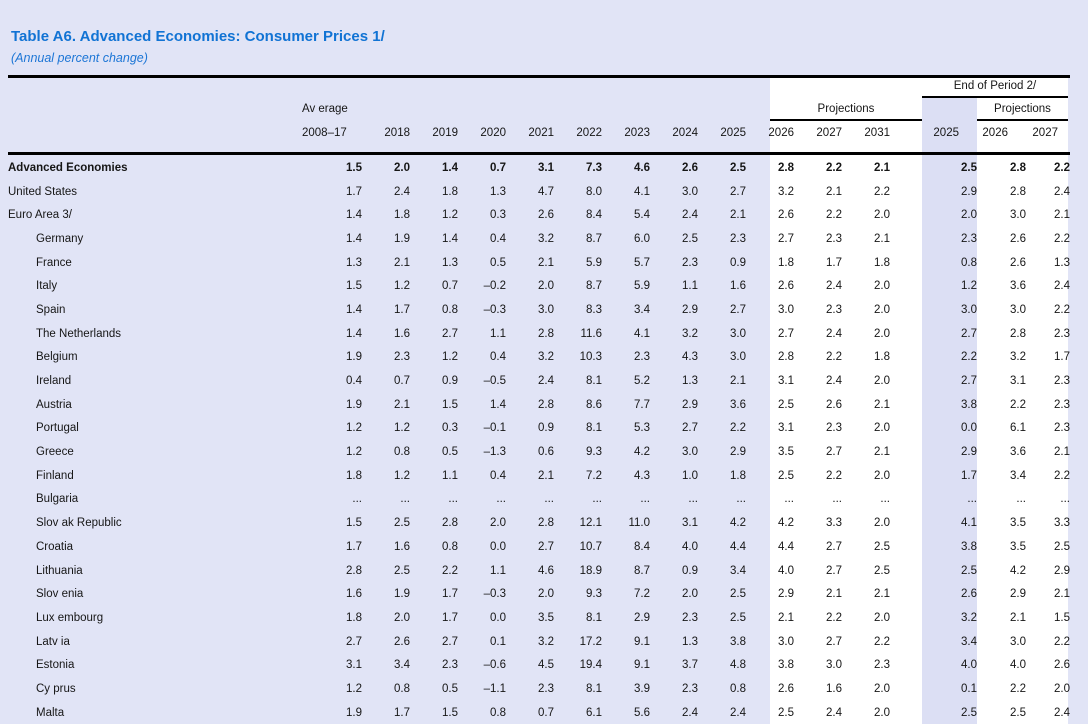 The width and height of the screenshot is (1088, 724). I want to click on row-label: The Netherlands, so click(79, 333).